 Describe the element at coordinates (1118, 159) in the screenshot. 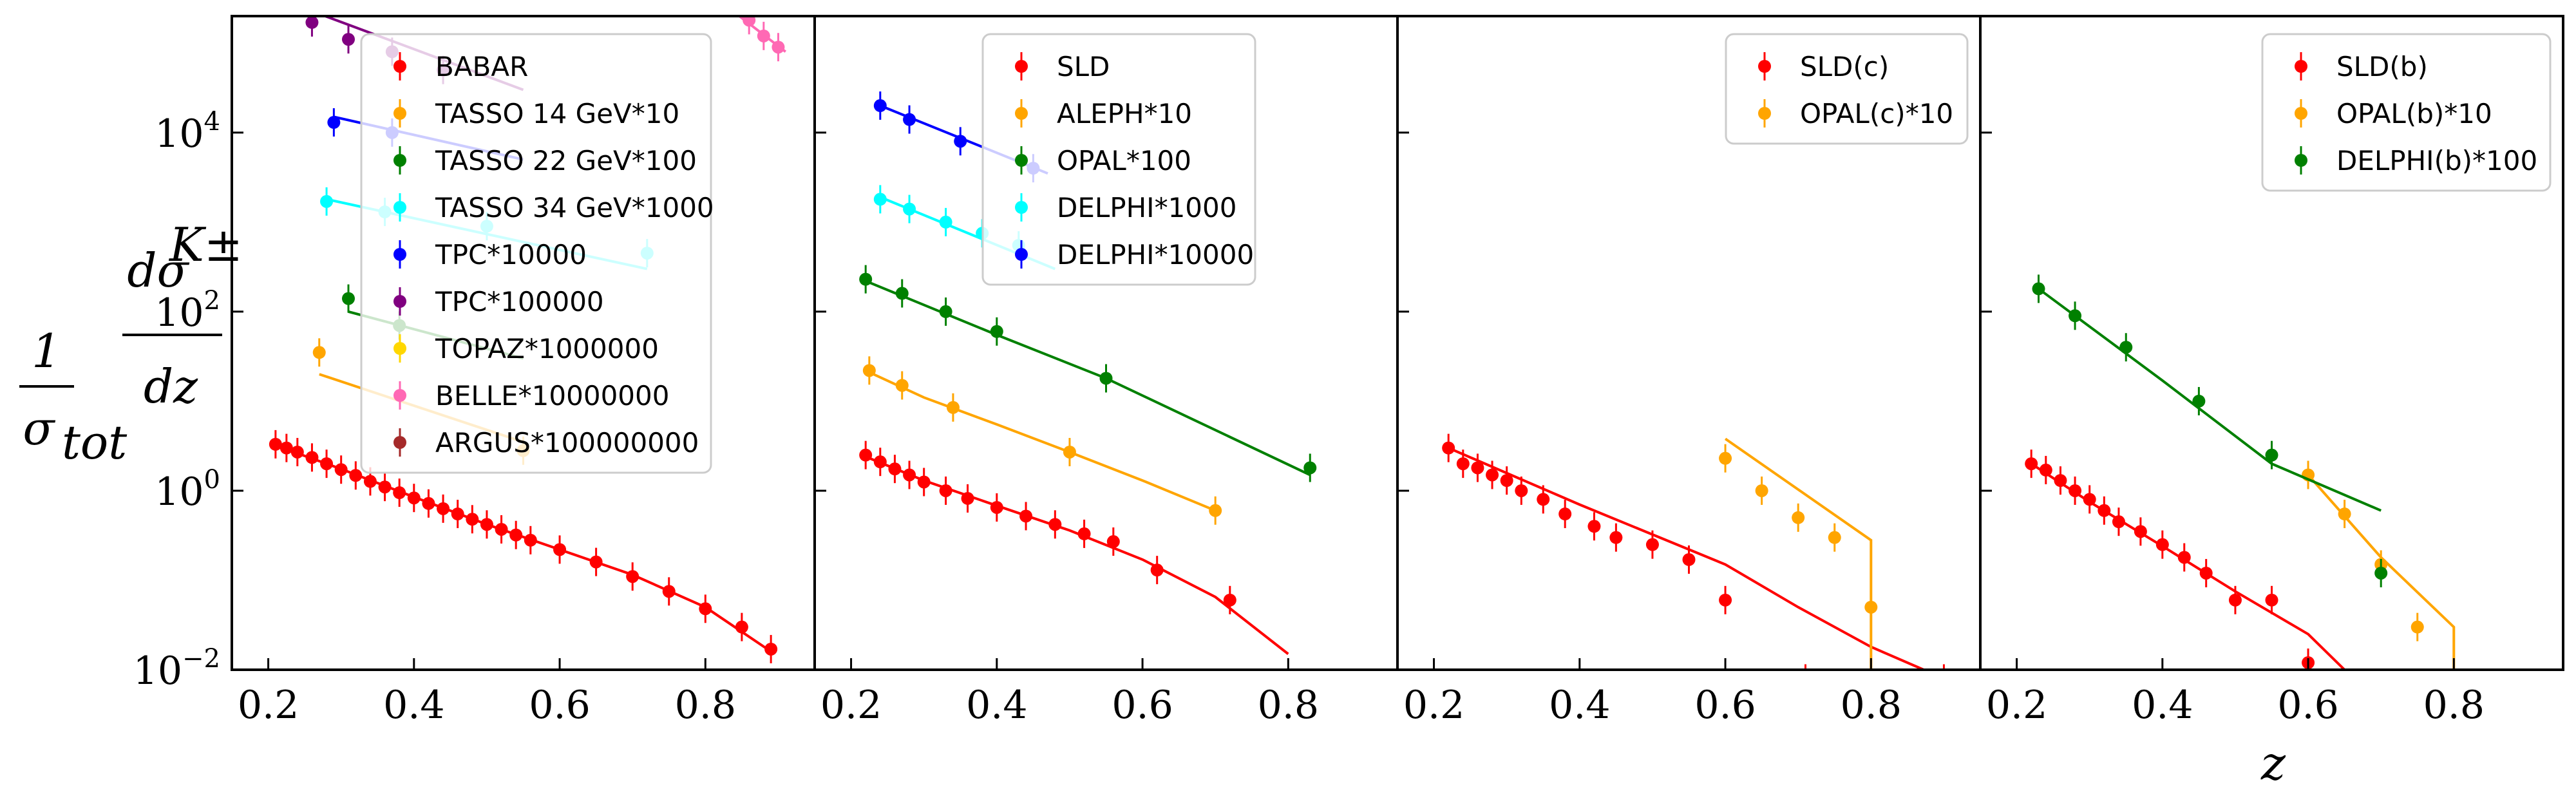

I see `legend-box` at that location.